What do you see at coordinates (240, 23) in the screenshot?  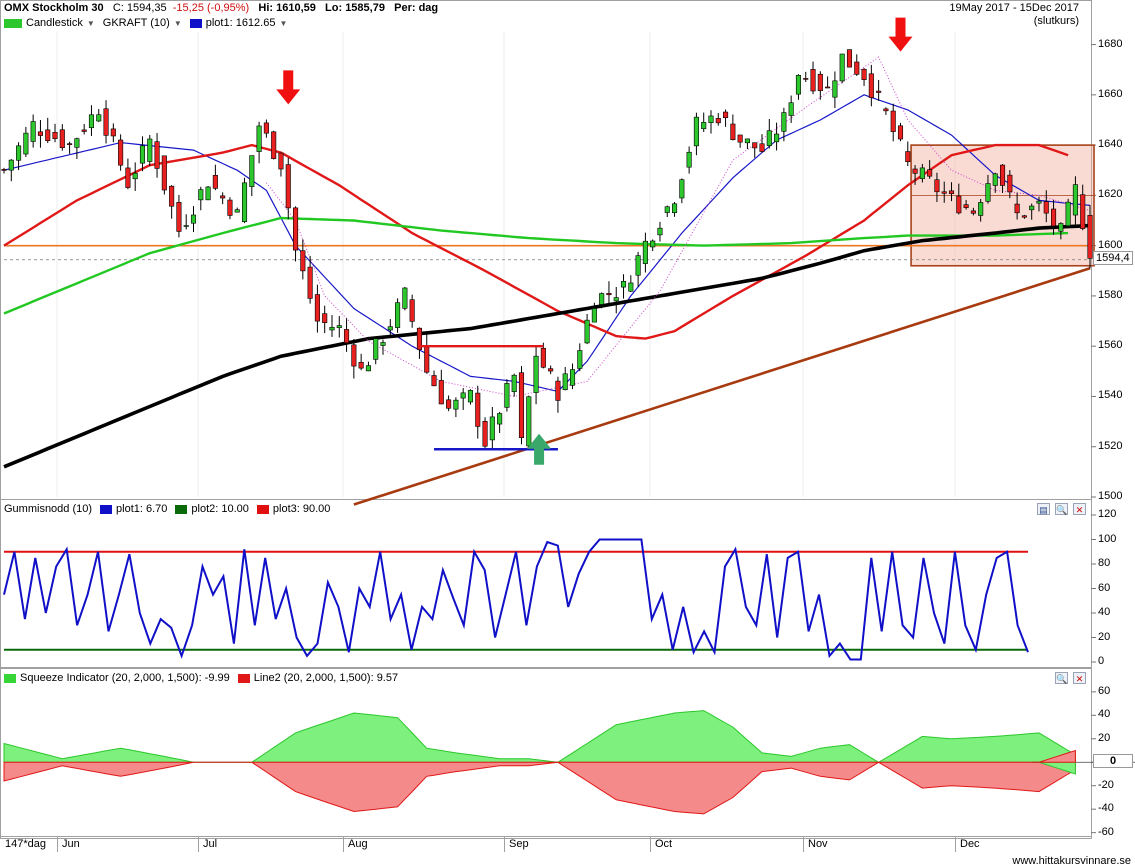 I see `legend-plot1: plot1: 1612.65` at bounding box center [240, 23].